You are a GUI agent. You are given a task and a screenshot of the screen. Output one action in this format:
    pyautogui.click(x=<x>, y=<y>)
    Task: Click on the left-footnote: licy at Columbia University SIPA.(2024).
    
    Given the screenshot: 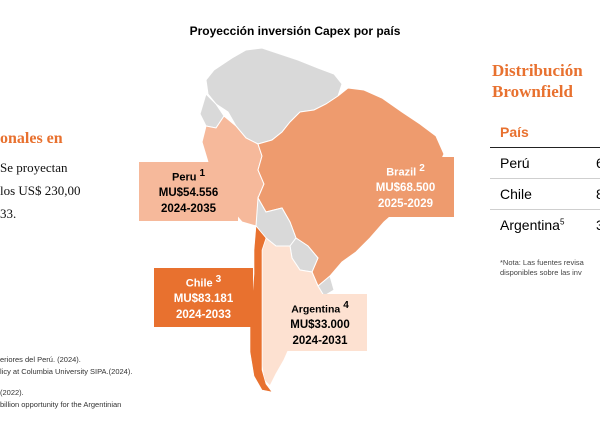 What is the action you would take?
    pyautogui.click(x=66, y=371)
    